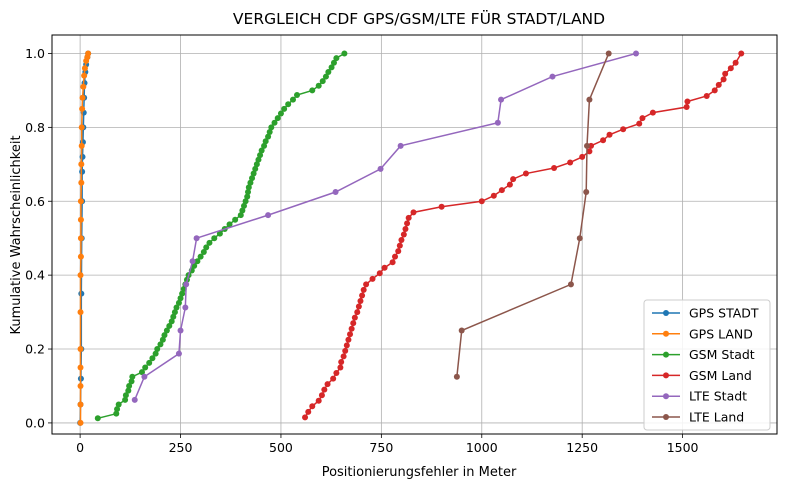  I want to click on y-tick-label: 0.0, so click(35, 422).